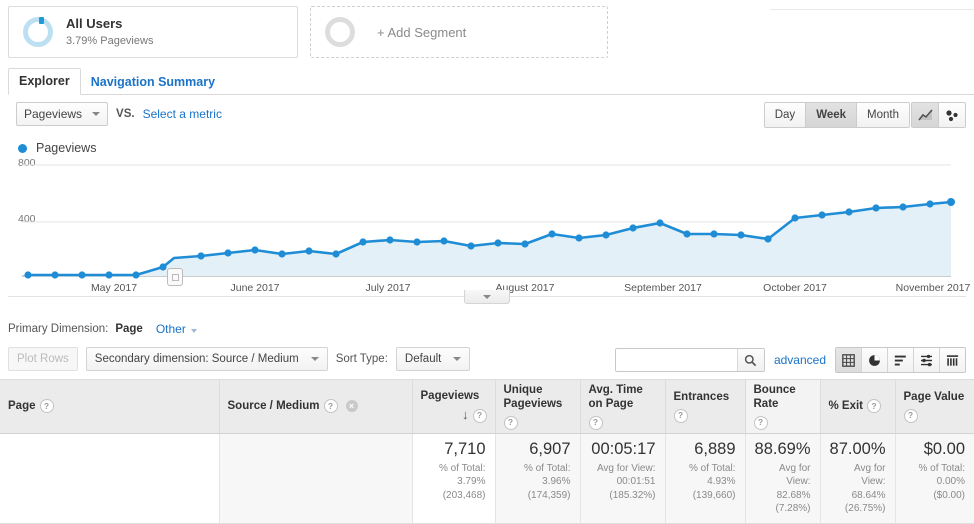 The width and height of the screenshot is (974, 524). What do you see at coordinates (450, 396) in the screenshot?
I see `column-label: Pageviews` at bounding box center [450, 396].